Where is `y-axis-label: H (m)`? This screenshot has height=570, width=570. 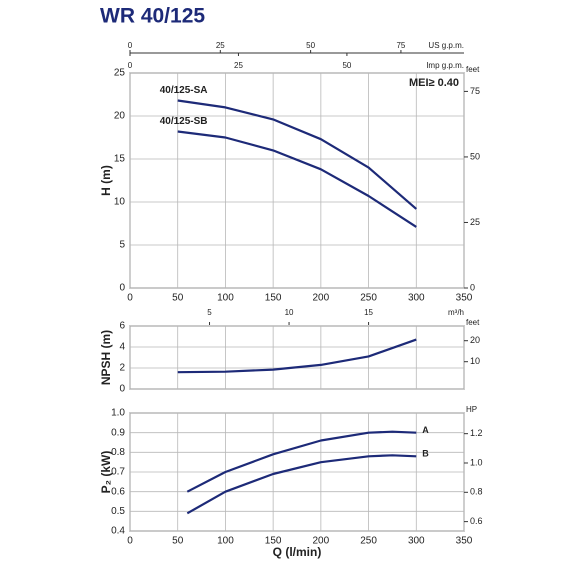 y-axis-label: H (m) is located at coordinates (106, 180).